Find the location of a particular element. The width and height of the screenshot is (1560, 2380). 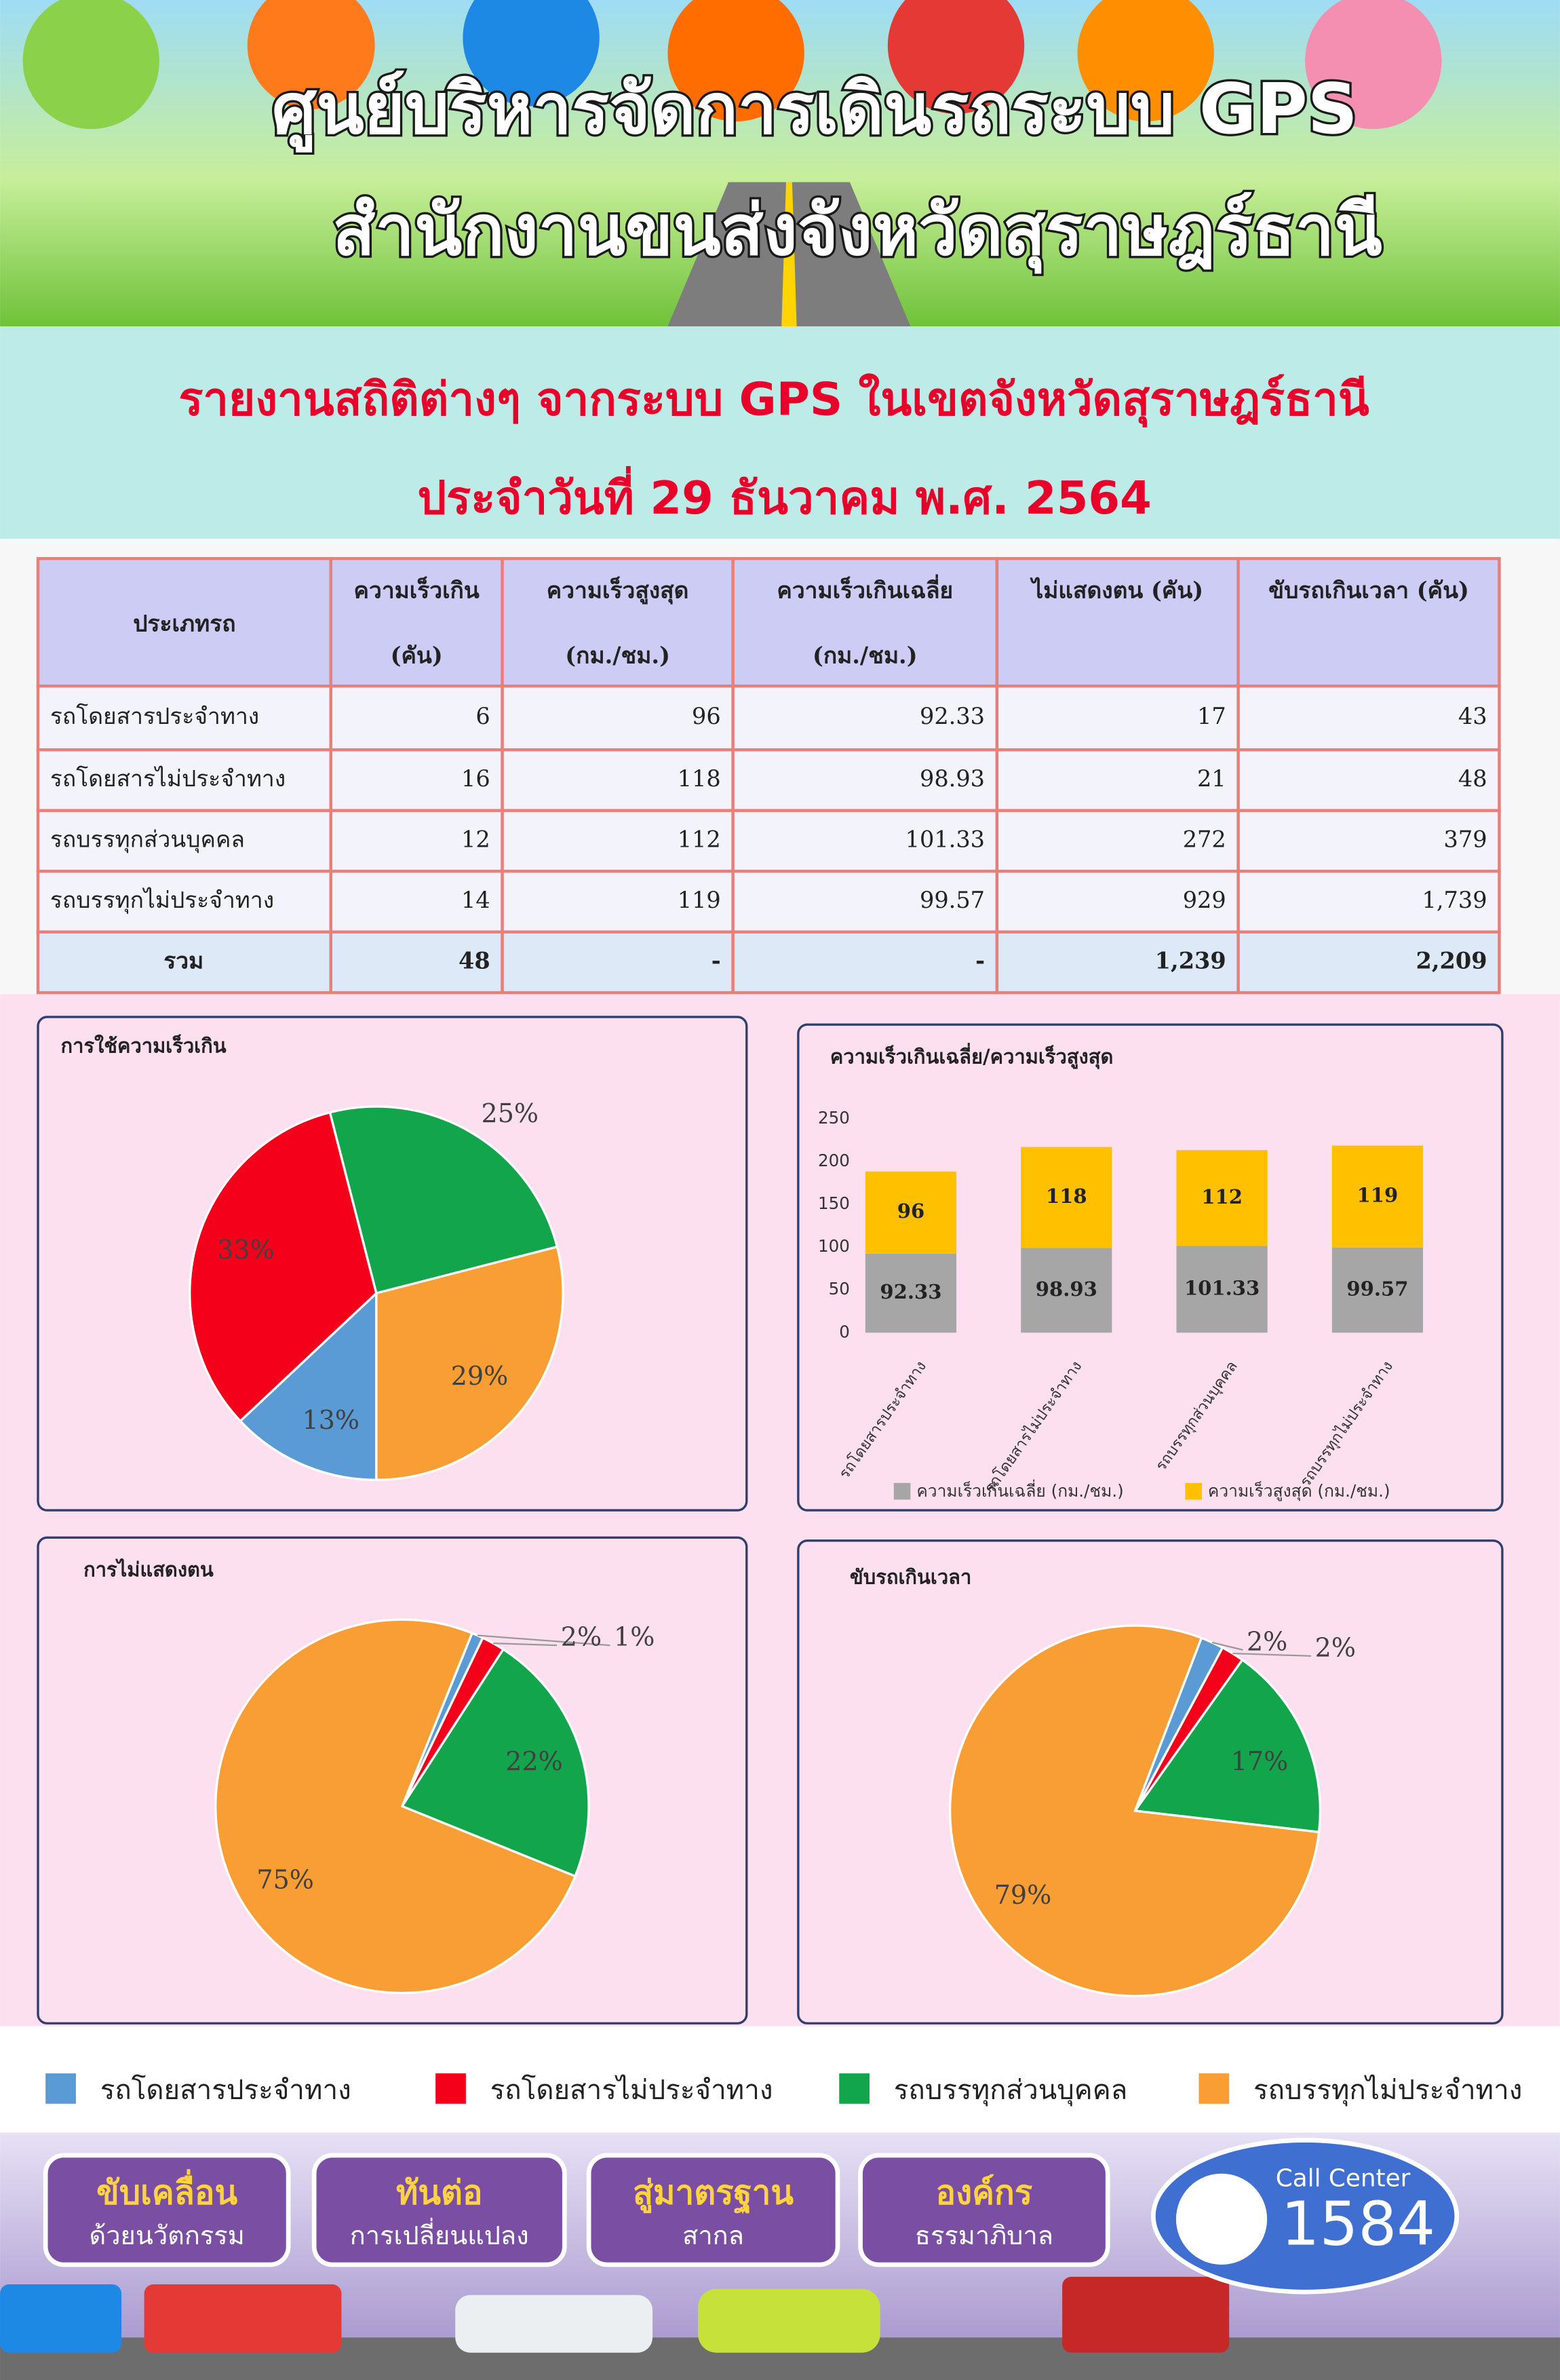

taxi is located at coordinates (789, 2321).